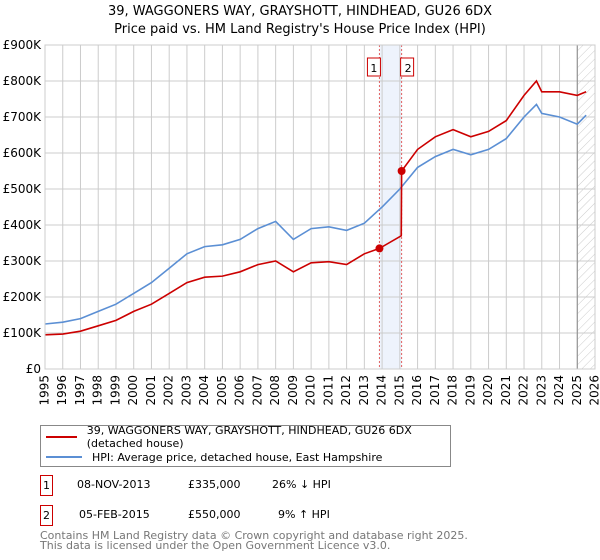  What do you see at coordinates (586, 207) in the screenshot?
I see `forecast-hatch` at bounding box center [586, 207].